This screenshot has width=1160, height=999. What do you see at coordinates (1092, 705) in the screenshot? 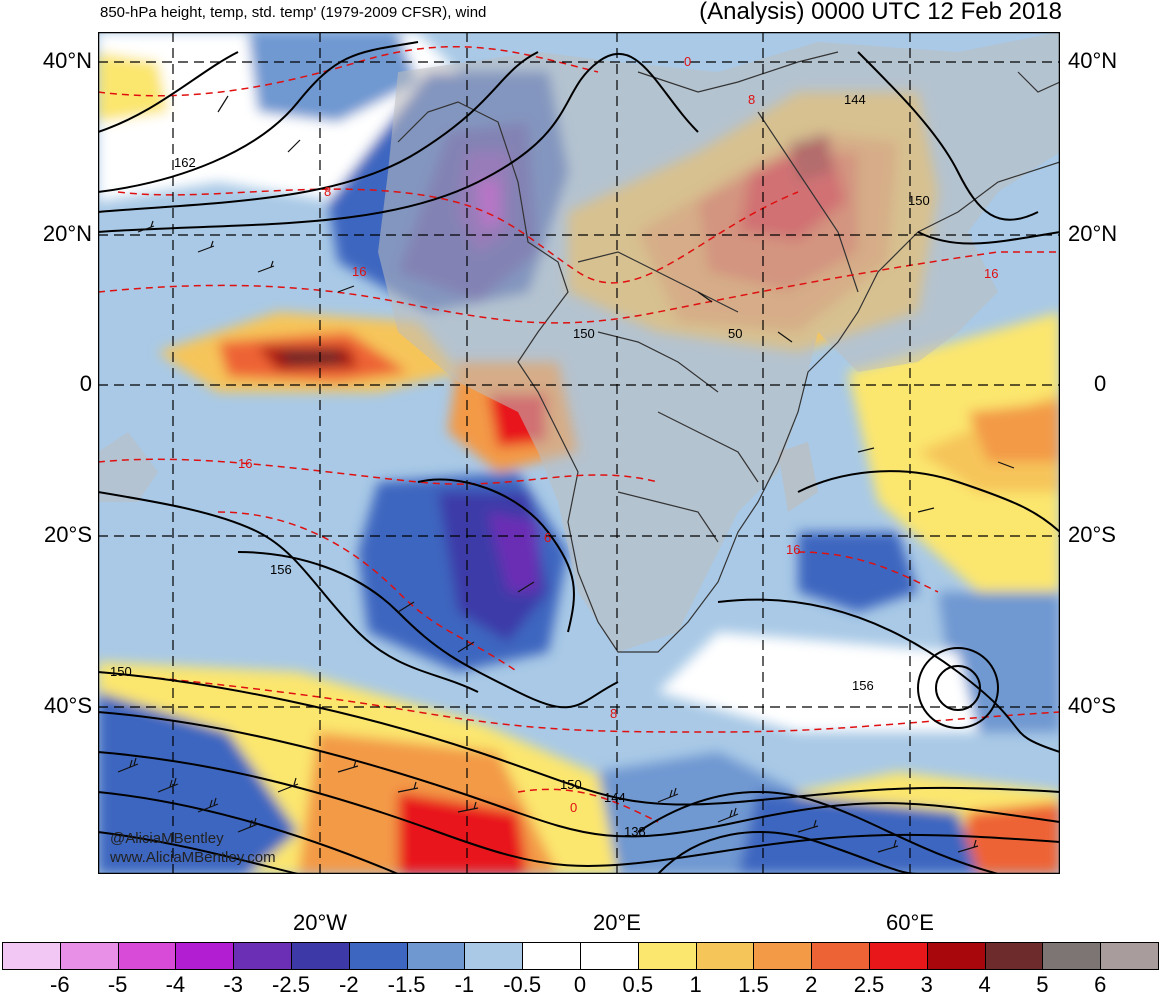
I see `lat-label-40s-right: 40°S` at bounding box center [1092, 705].